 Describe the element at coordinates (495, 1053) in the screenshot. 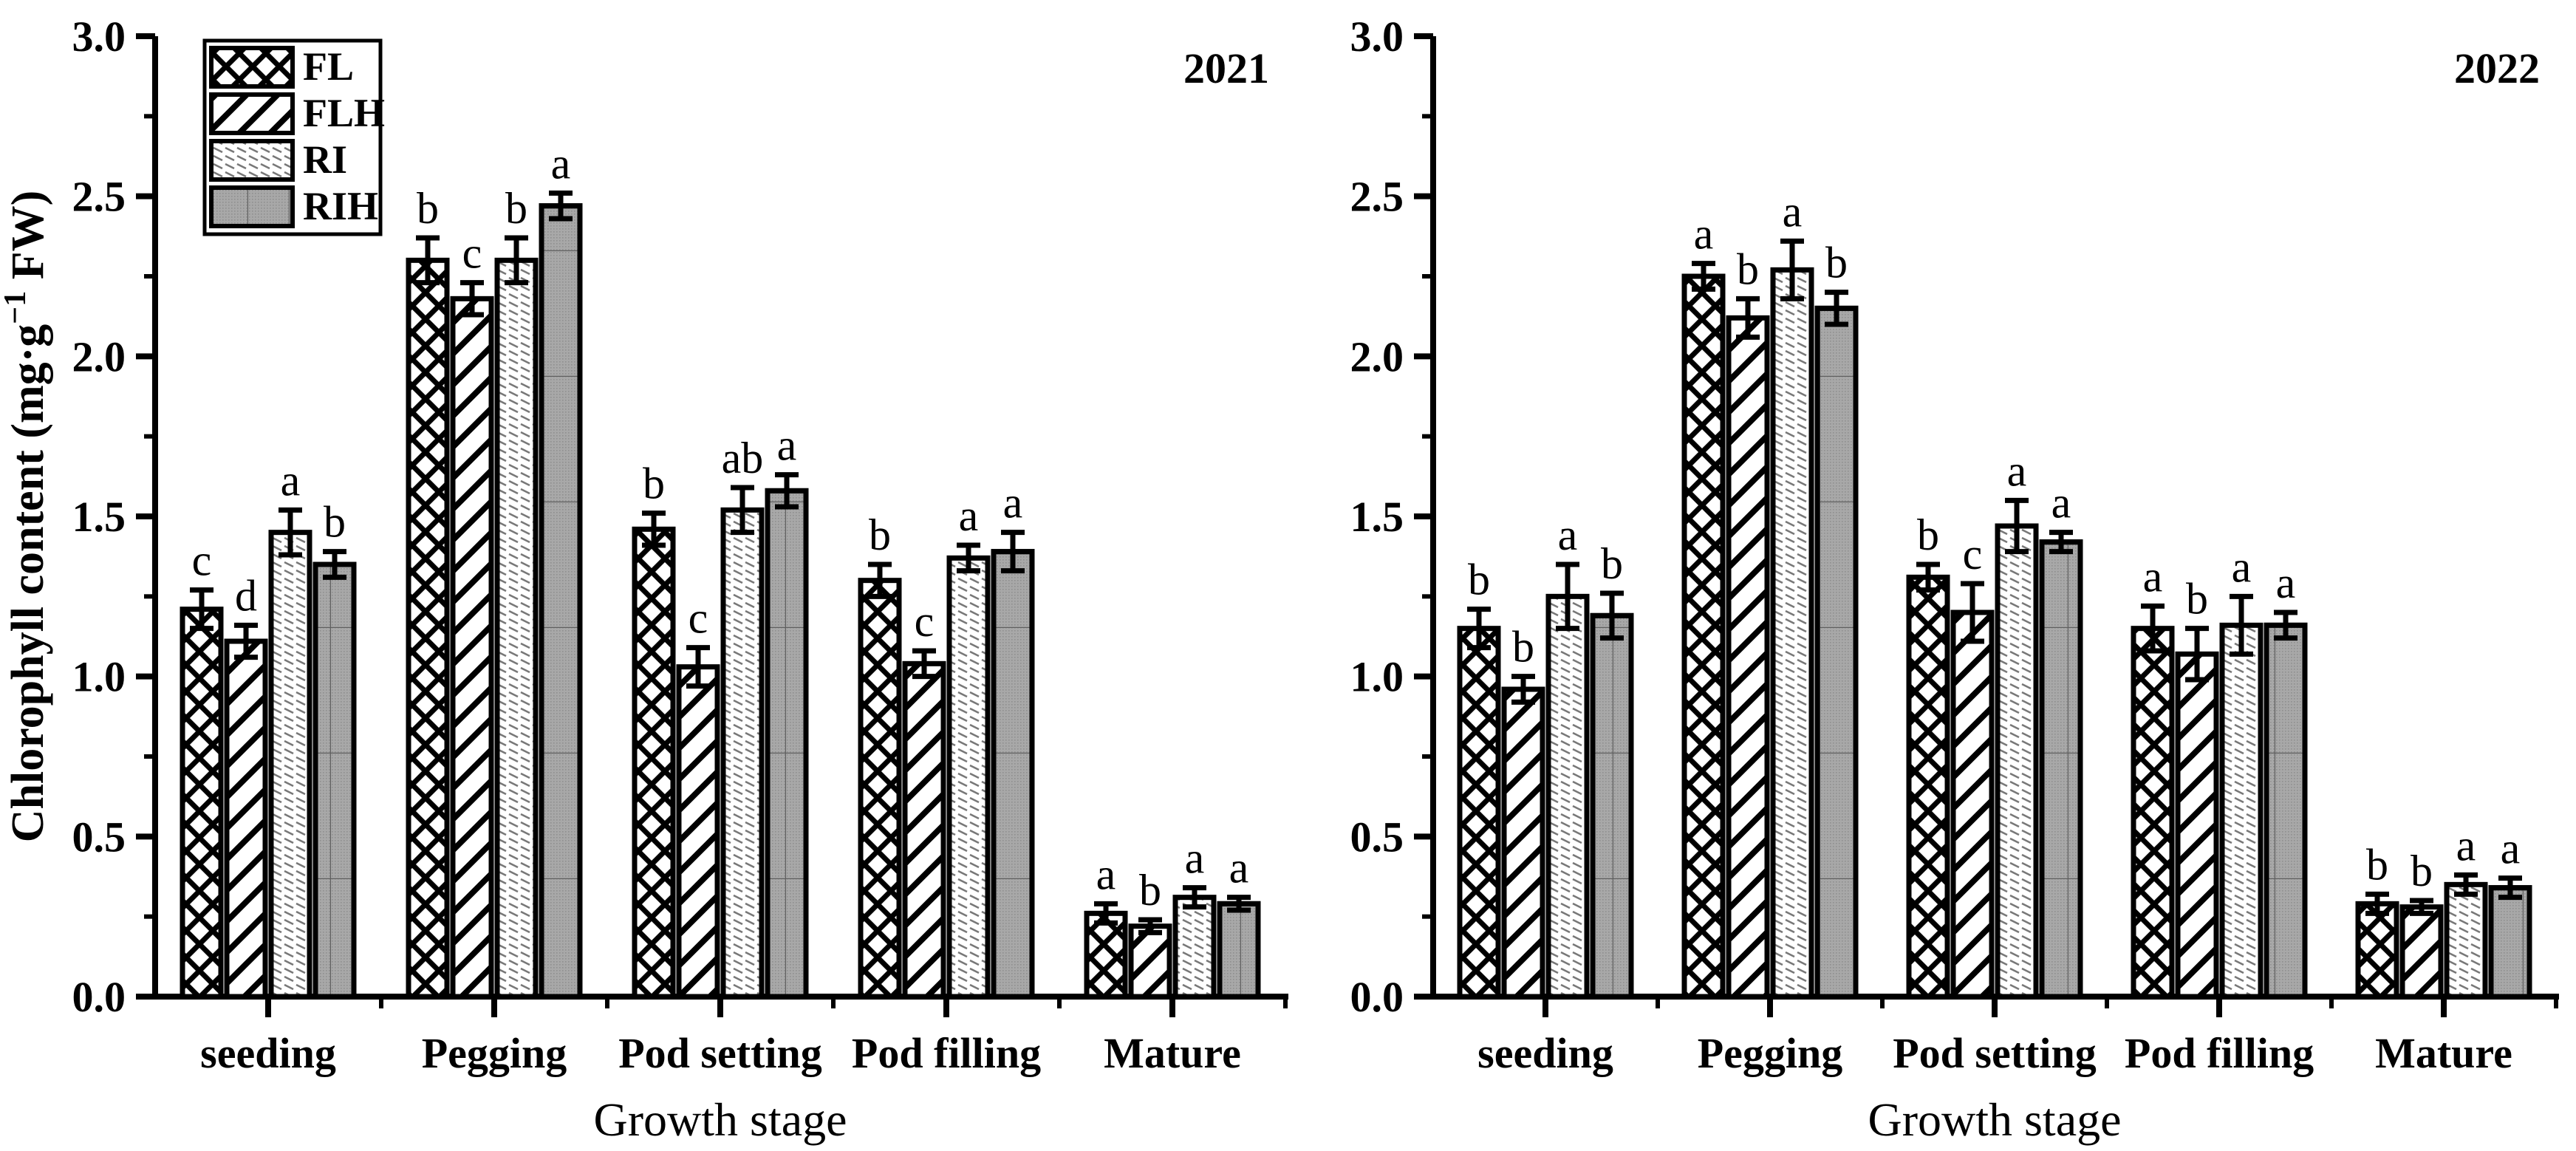

I see `x-category-label: Pegging` at that location.